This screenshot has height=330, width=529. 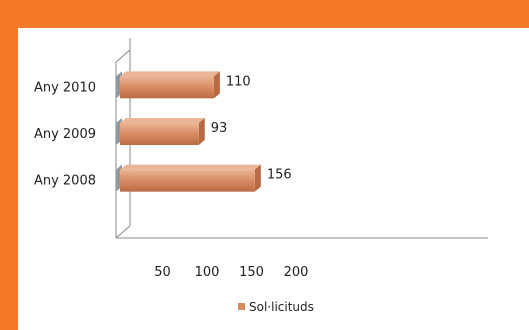 What do you see at coordinates (279, 175) in the screenshot?
I see `data-label: 156` at bounding box center [279, 175].